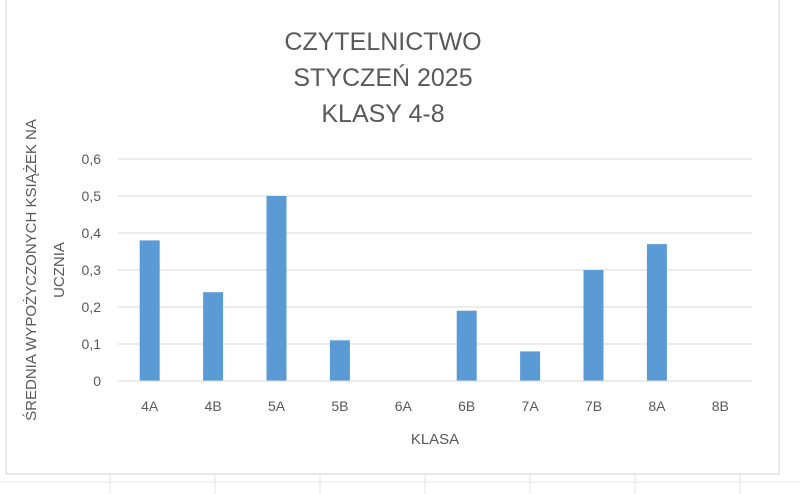  What do you see at coordinates (277, 406) in the screenshot?
I see `x-tick-label: 5A` at bounding box center [277, 406].